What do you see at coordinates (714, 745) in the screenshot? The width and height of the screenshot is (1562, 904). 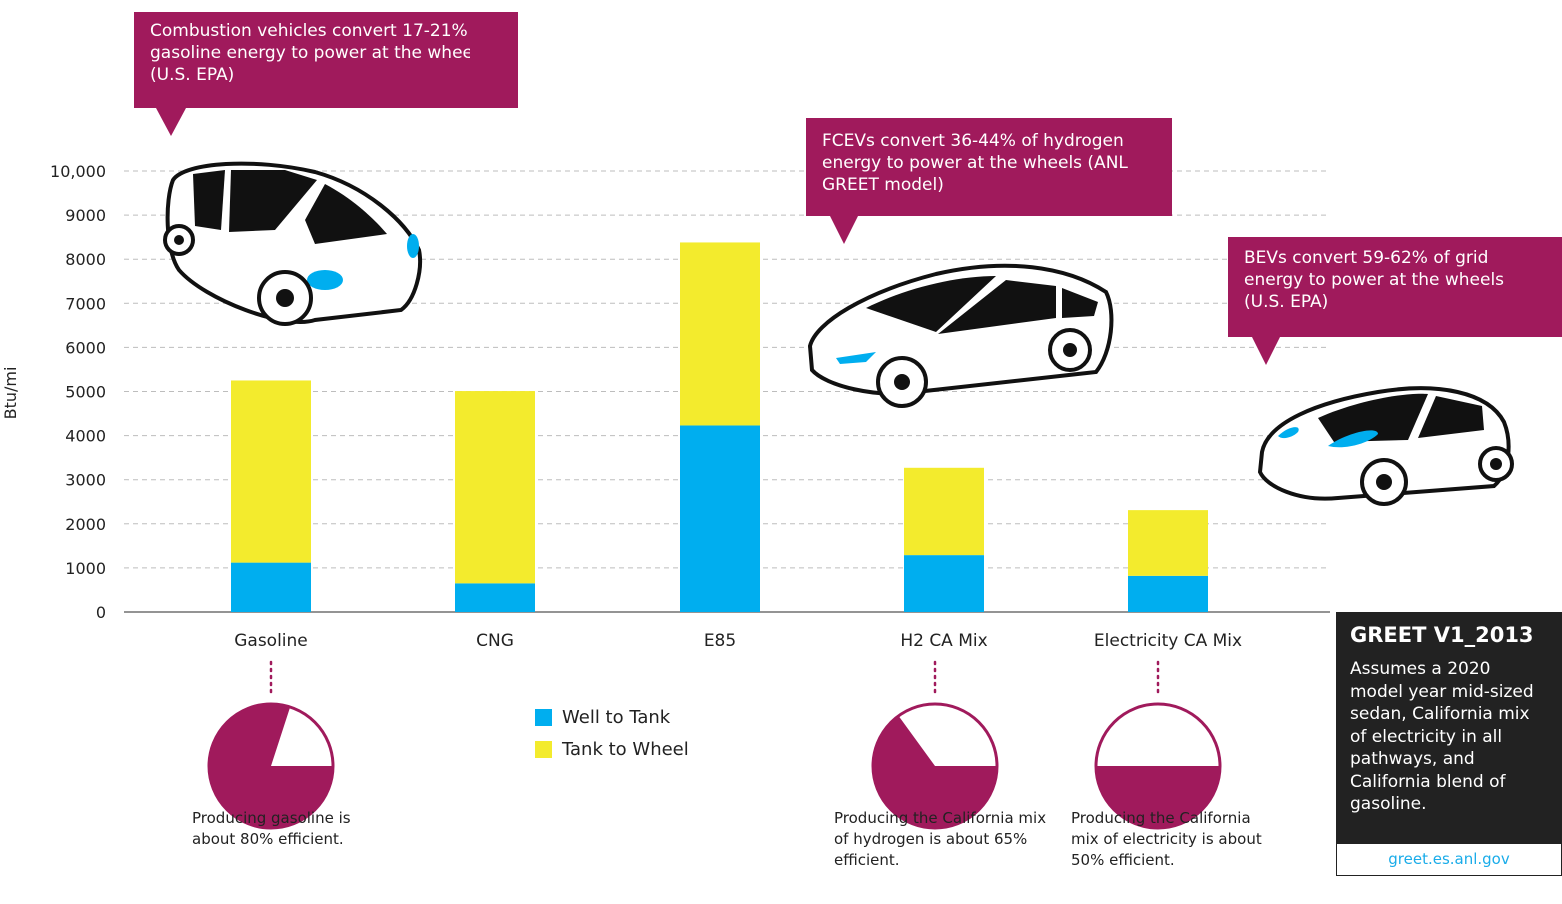 I see `pie-layer` at bounding box center [714, 745].